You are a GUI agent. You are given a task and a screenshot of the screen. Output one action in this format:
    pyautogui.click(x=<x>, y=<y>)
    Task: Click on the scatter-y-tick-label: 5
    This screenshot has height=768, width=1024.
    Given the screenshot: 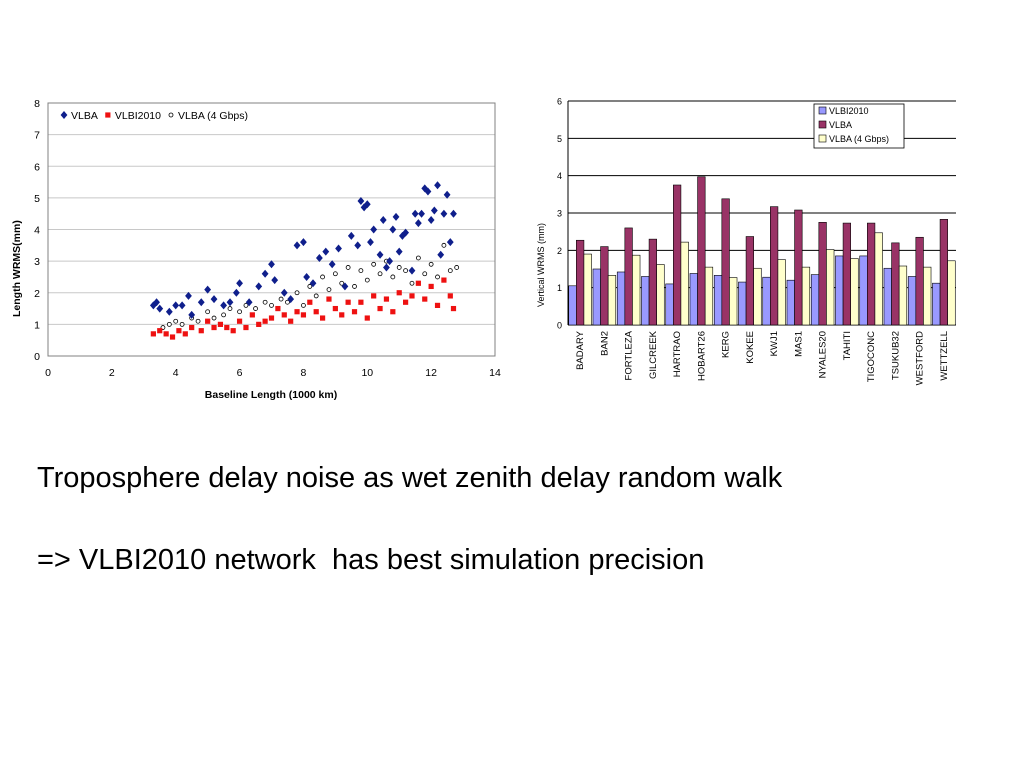 What is the action you would take?
    pyautogui.click(x=37, y=199)
    